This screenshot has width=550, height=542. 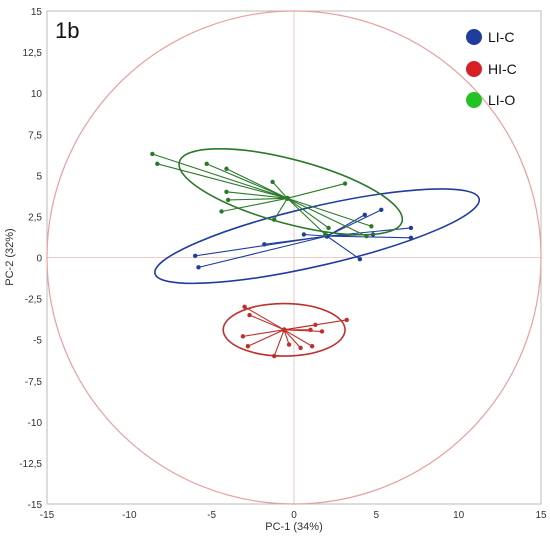 I want to click on y-tick-labels: 15 12,5 10 7,5 5 2,5 0 -2,5 -5 -7,5 -10 -12,5 -15, so click(x=30, y=259).